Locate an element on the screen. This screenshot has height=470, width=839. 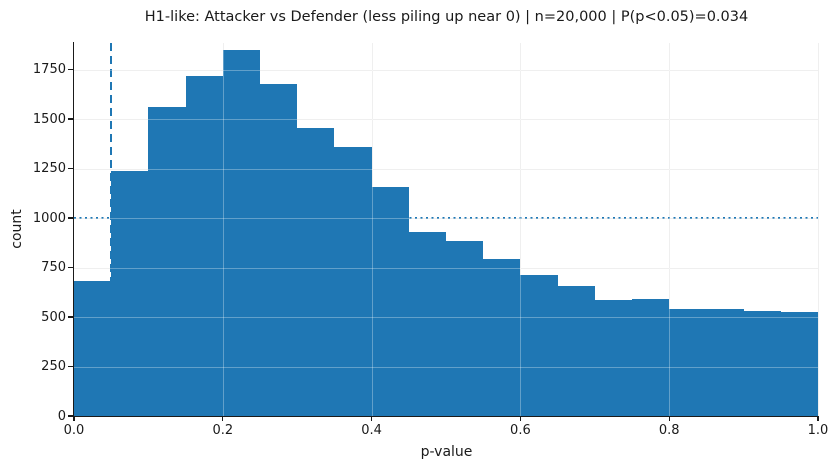
y-tick-label: 1250 is located at coordinates (49, 169).